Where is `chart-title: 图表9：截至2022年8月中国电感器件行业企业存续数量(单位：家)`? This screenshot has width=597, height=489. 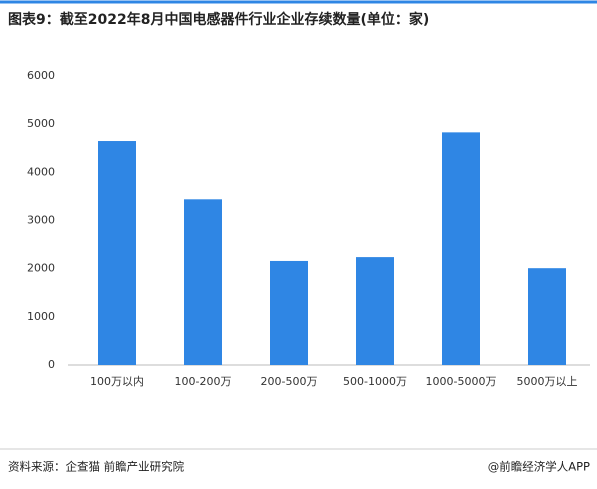
chart-title: 图表9：截至2022年8月中国电感器件行业企业存续数量(单位：家) is located at coordinates (218, 19).